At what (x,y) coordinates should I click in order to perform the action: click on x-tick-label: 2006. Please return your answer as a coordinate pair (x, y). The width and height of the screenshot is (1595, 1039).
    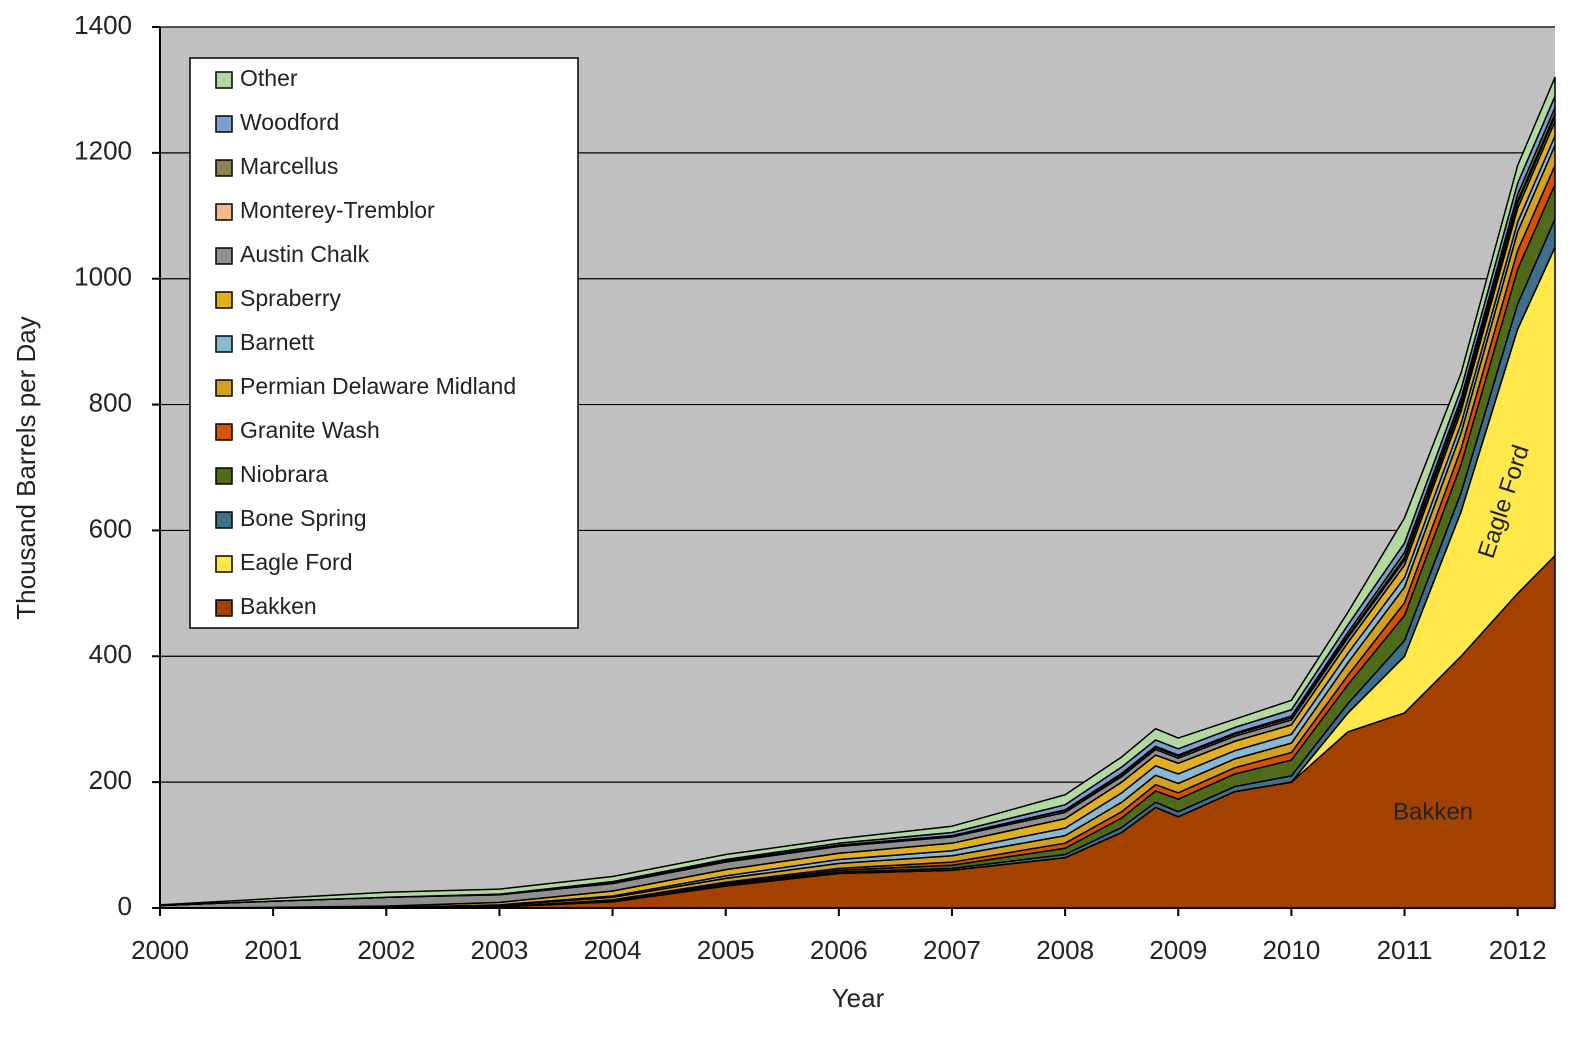
    Looking at the image, I should click on (839, 950).